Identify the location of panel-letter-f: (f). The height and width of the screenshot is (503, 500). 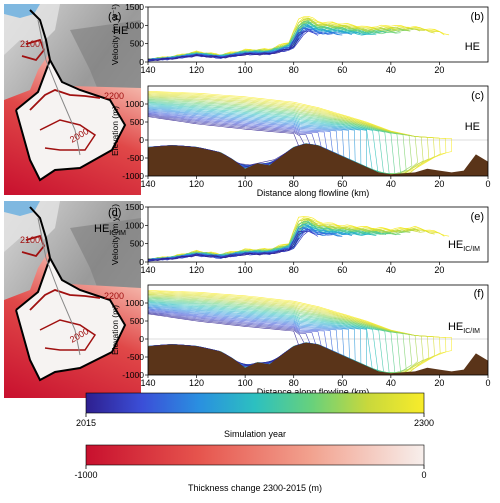
(479, 294).